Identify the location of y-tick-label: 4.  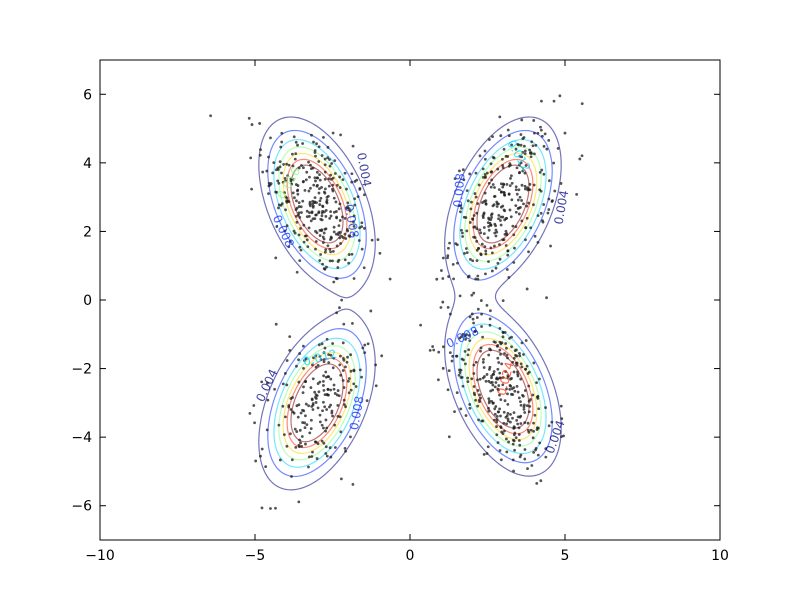
(87, 164).